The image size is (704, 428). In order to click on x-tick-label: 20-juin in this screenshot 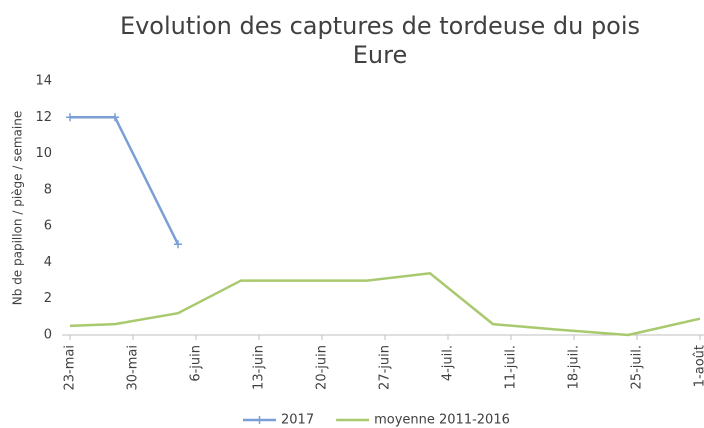, I will do `click(322, 367)`.